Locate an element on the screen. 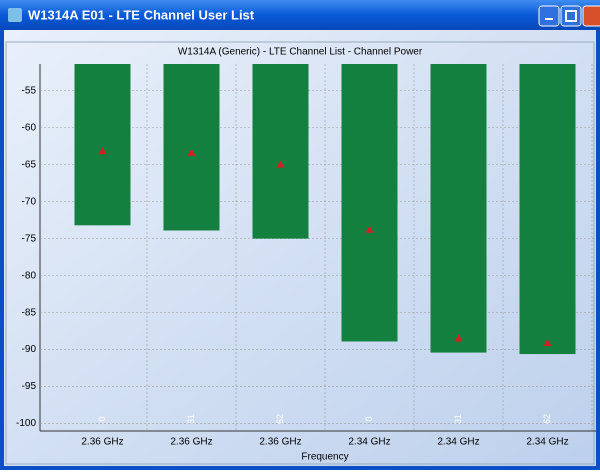 The image size is (600, 475). y-tick-label: -95 is located at coordinates (29, 386).